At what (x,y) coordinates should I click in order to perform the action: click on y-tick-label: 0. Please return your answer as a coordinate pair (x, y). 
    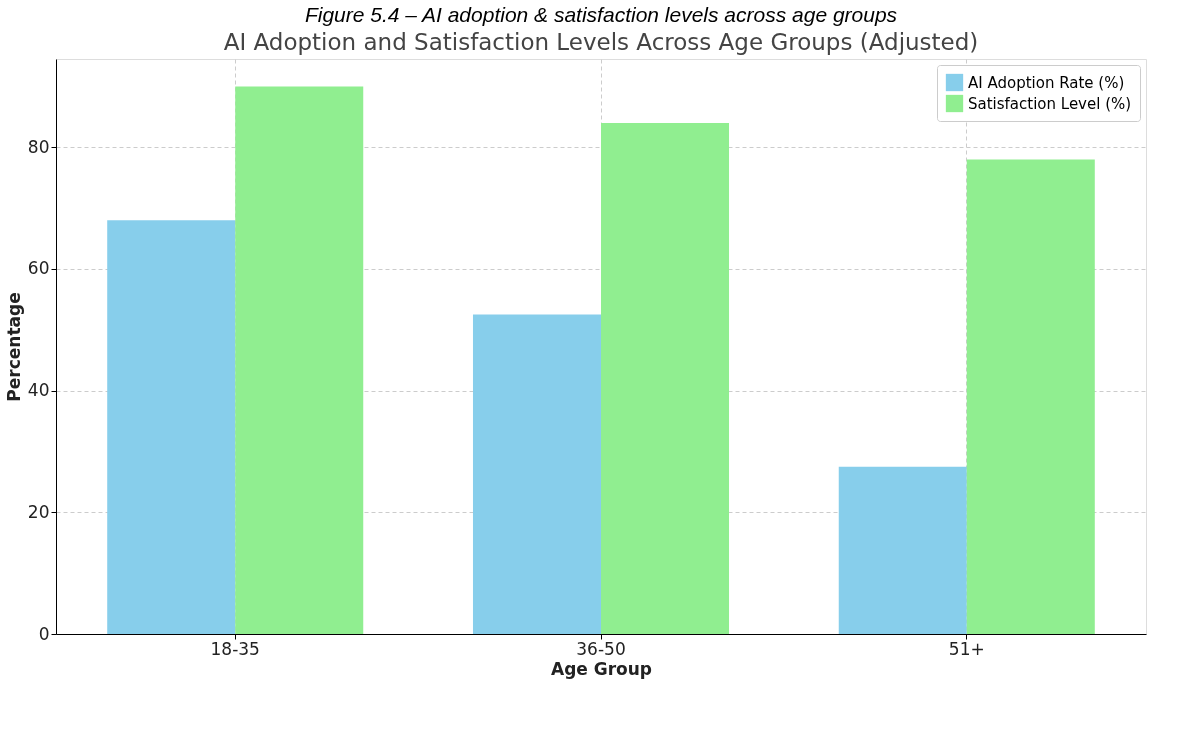
    Looking at the image, I should click on (44, 633).